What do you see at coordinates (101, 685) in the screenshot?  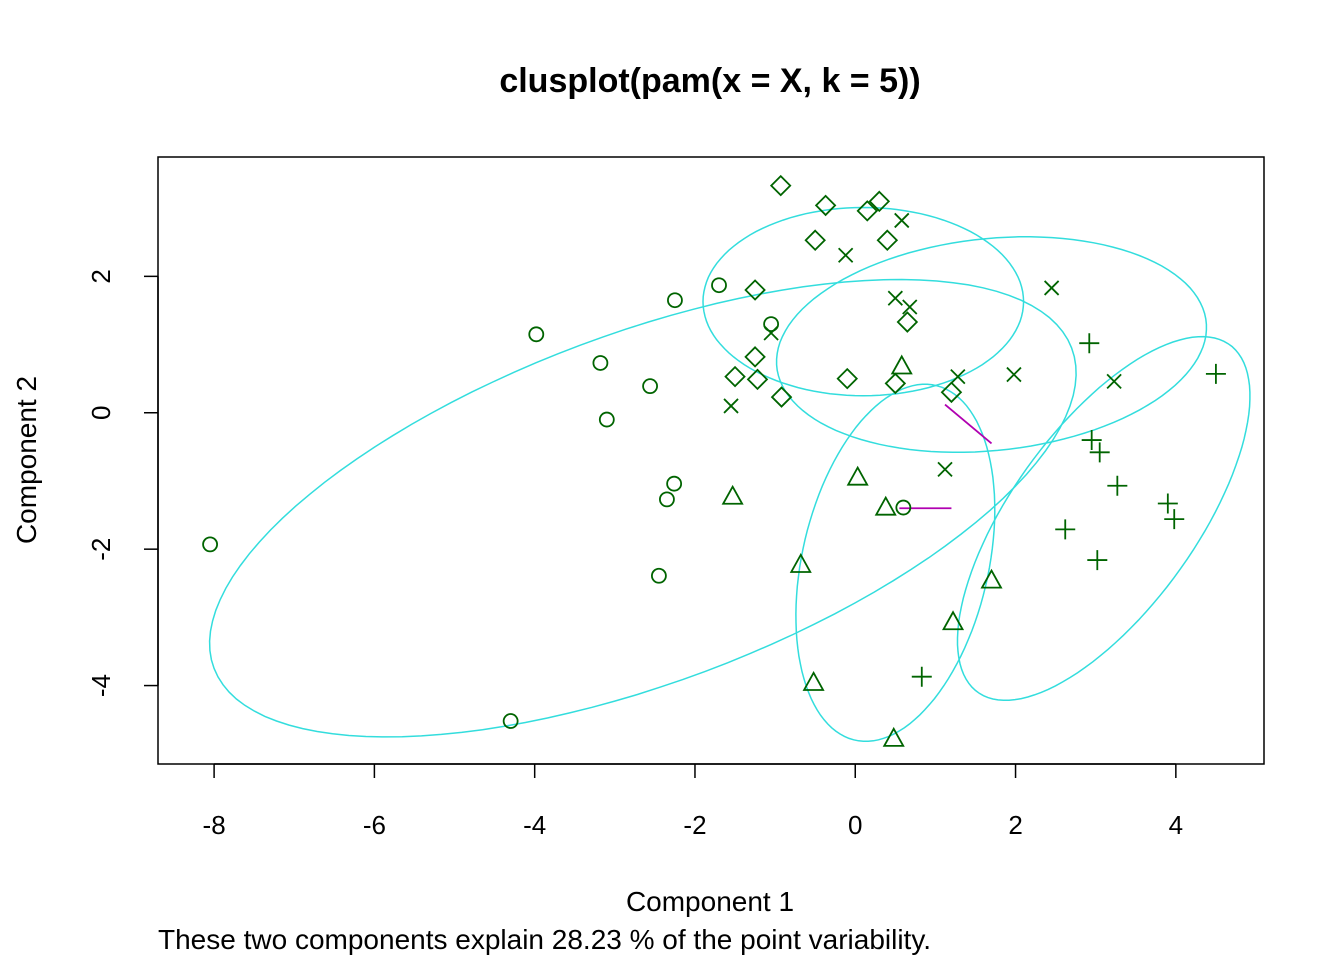 I see `y-tick-label: -4` at bounding box center [101, 685].